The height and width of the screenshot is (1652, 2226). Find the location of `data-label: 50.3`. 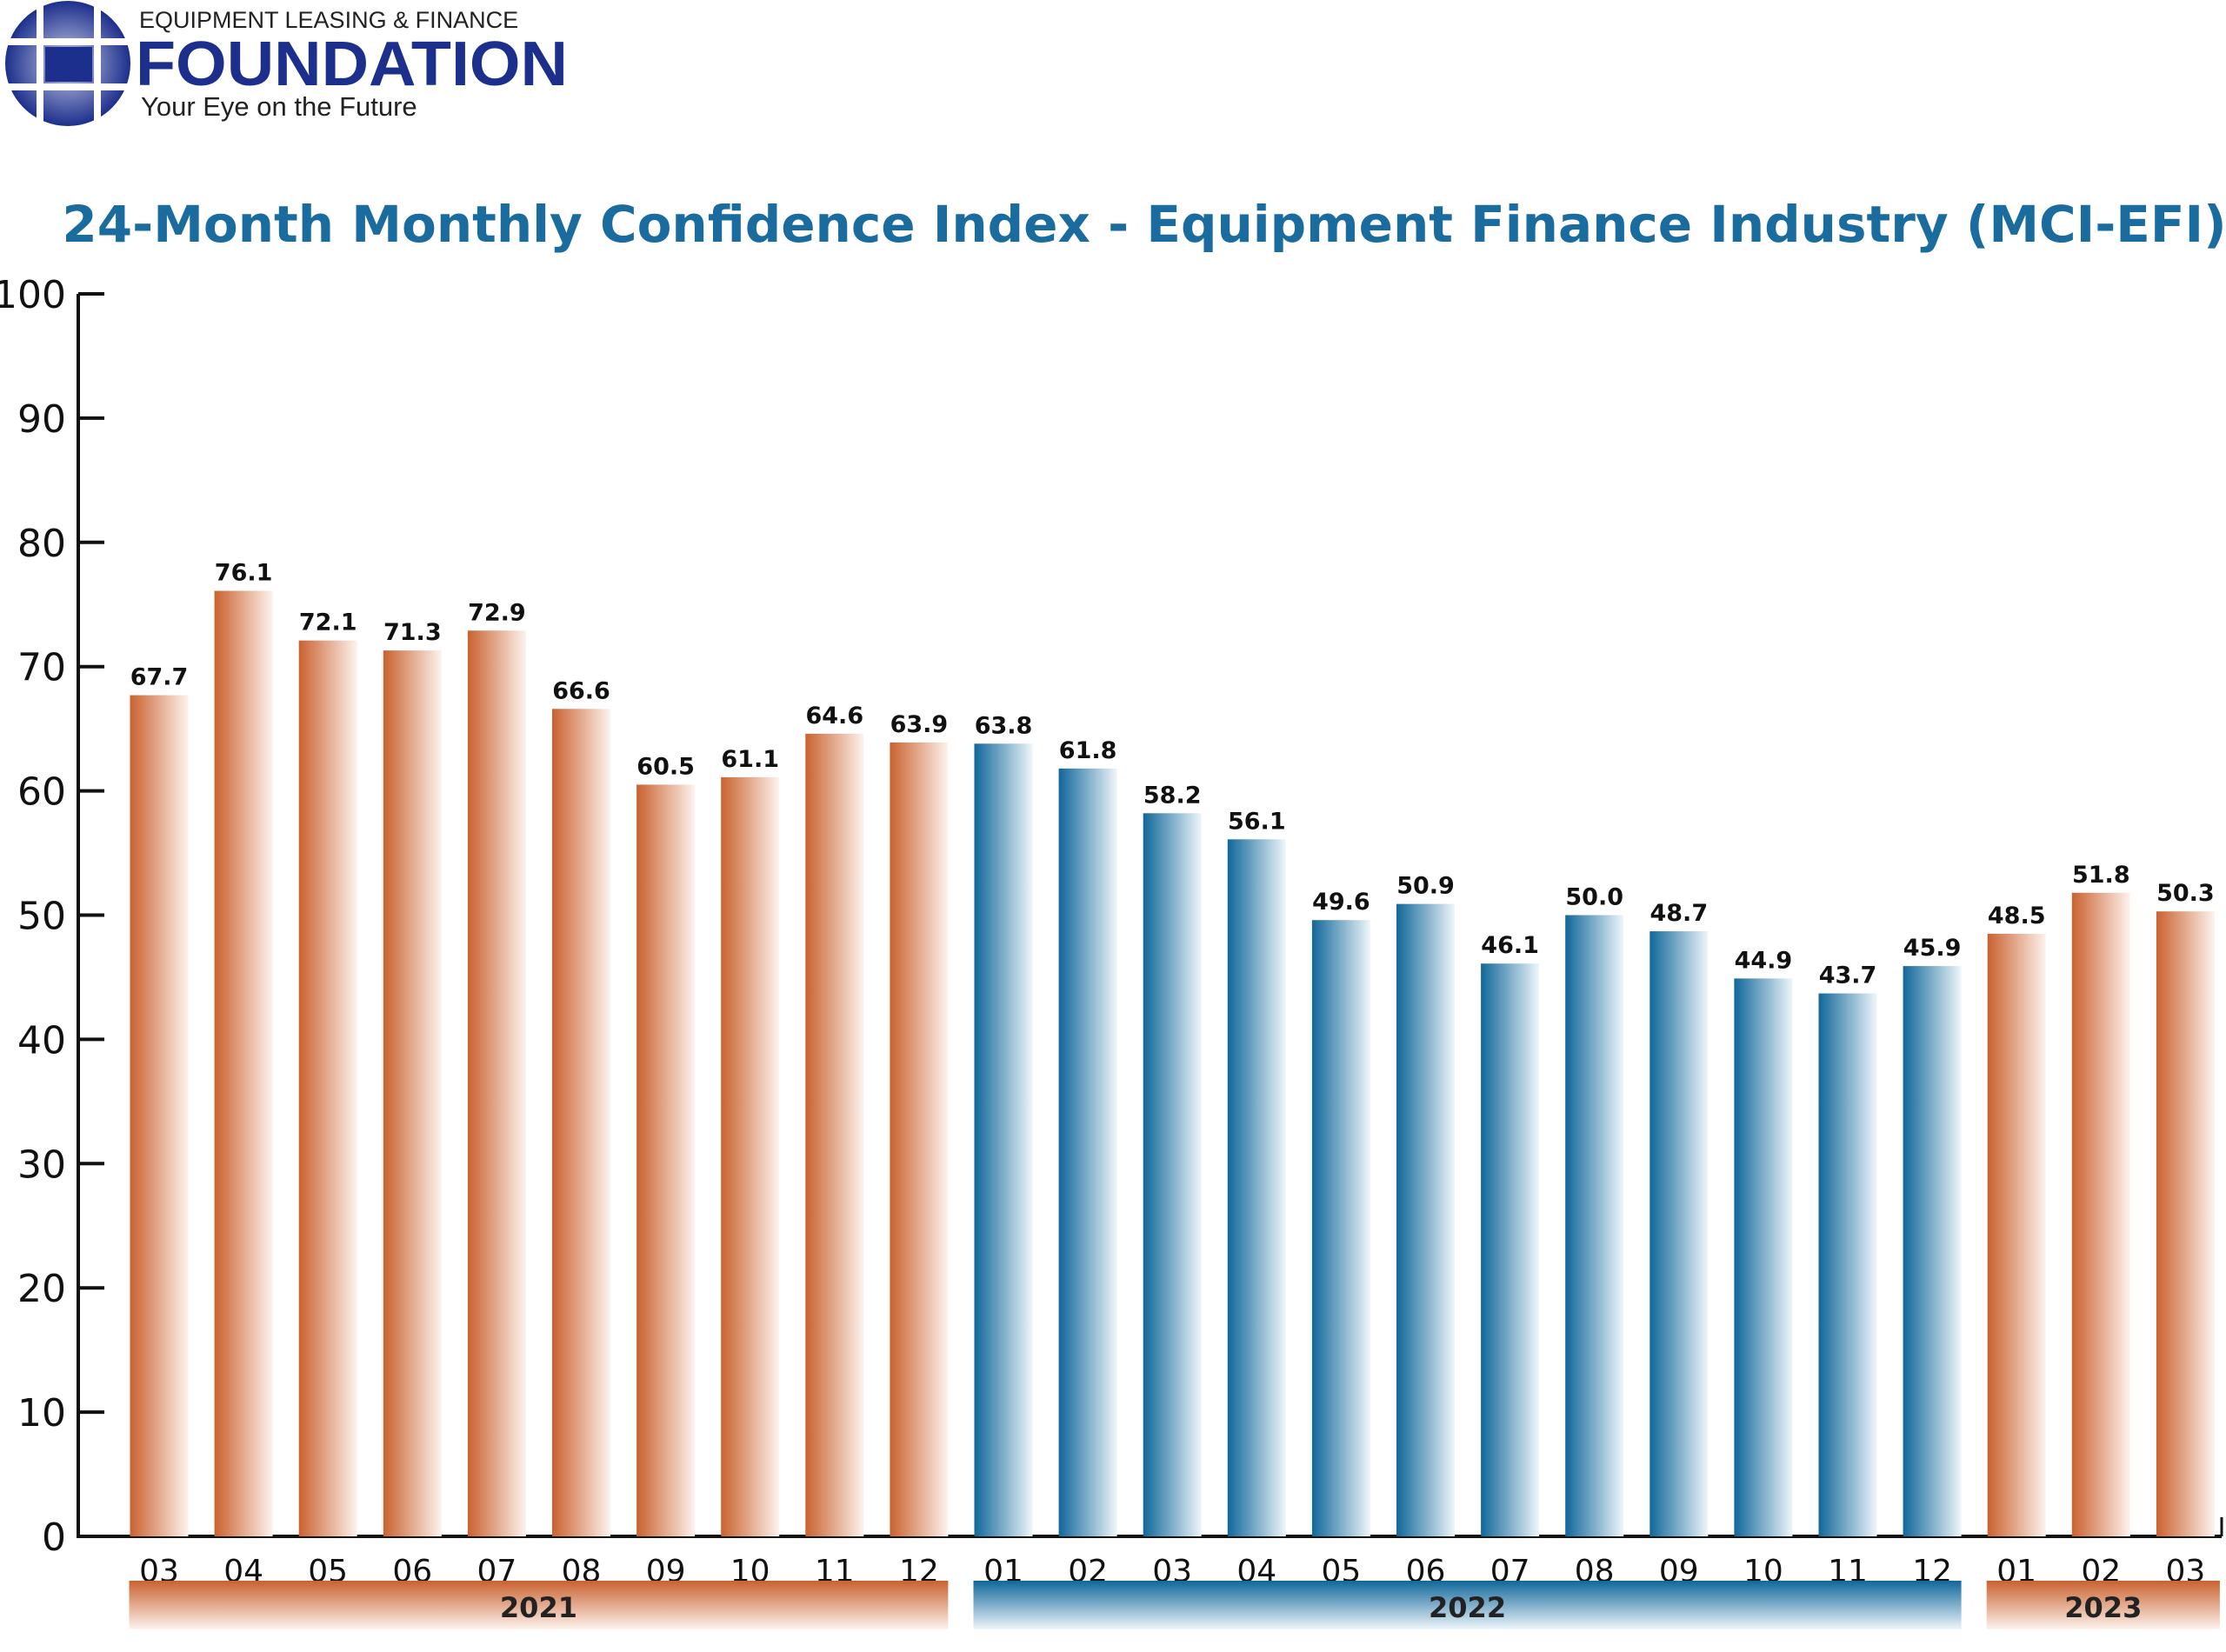

data-label: 50.3 is located at coordinates (2185, 893).